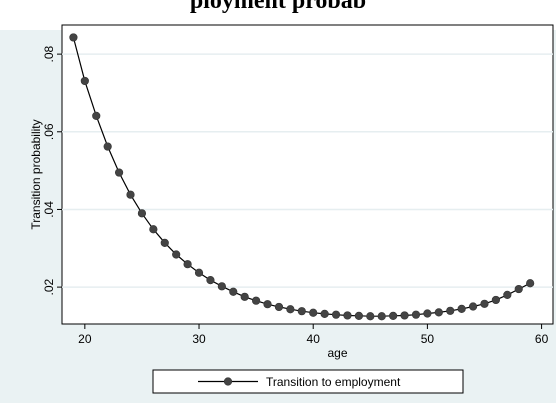  I want to click on legend-marker-swatch, so click(228, 381).